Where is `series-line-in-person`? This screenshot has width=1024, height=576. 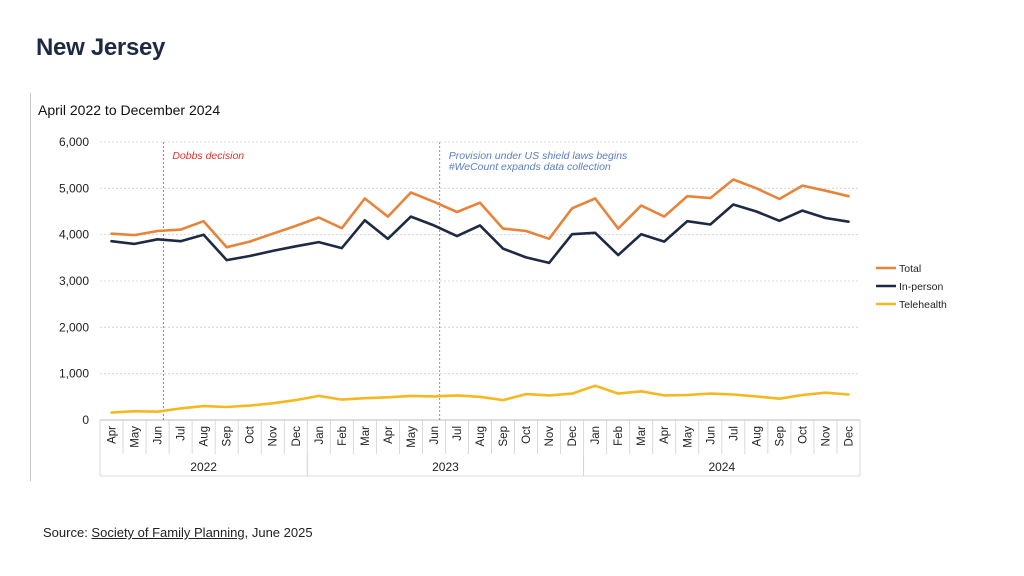
series-line-in-person is located at coordinates (480, 234).